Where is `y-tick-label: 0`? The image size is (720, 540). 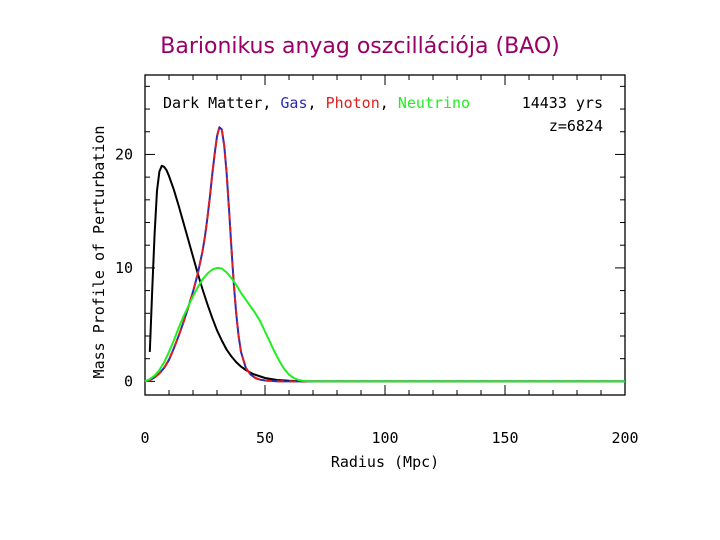 y-tick-label: 0 is located at coordinates (128, 381).